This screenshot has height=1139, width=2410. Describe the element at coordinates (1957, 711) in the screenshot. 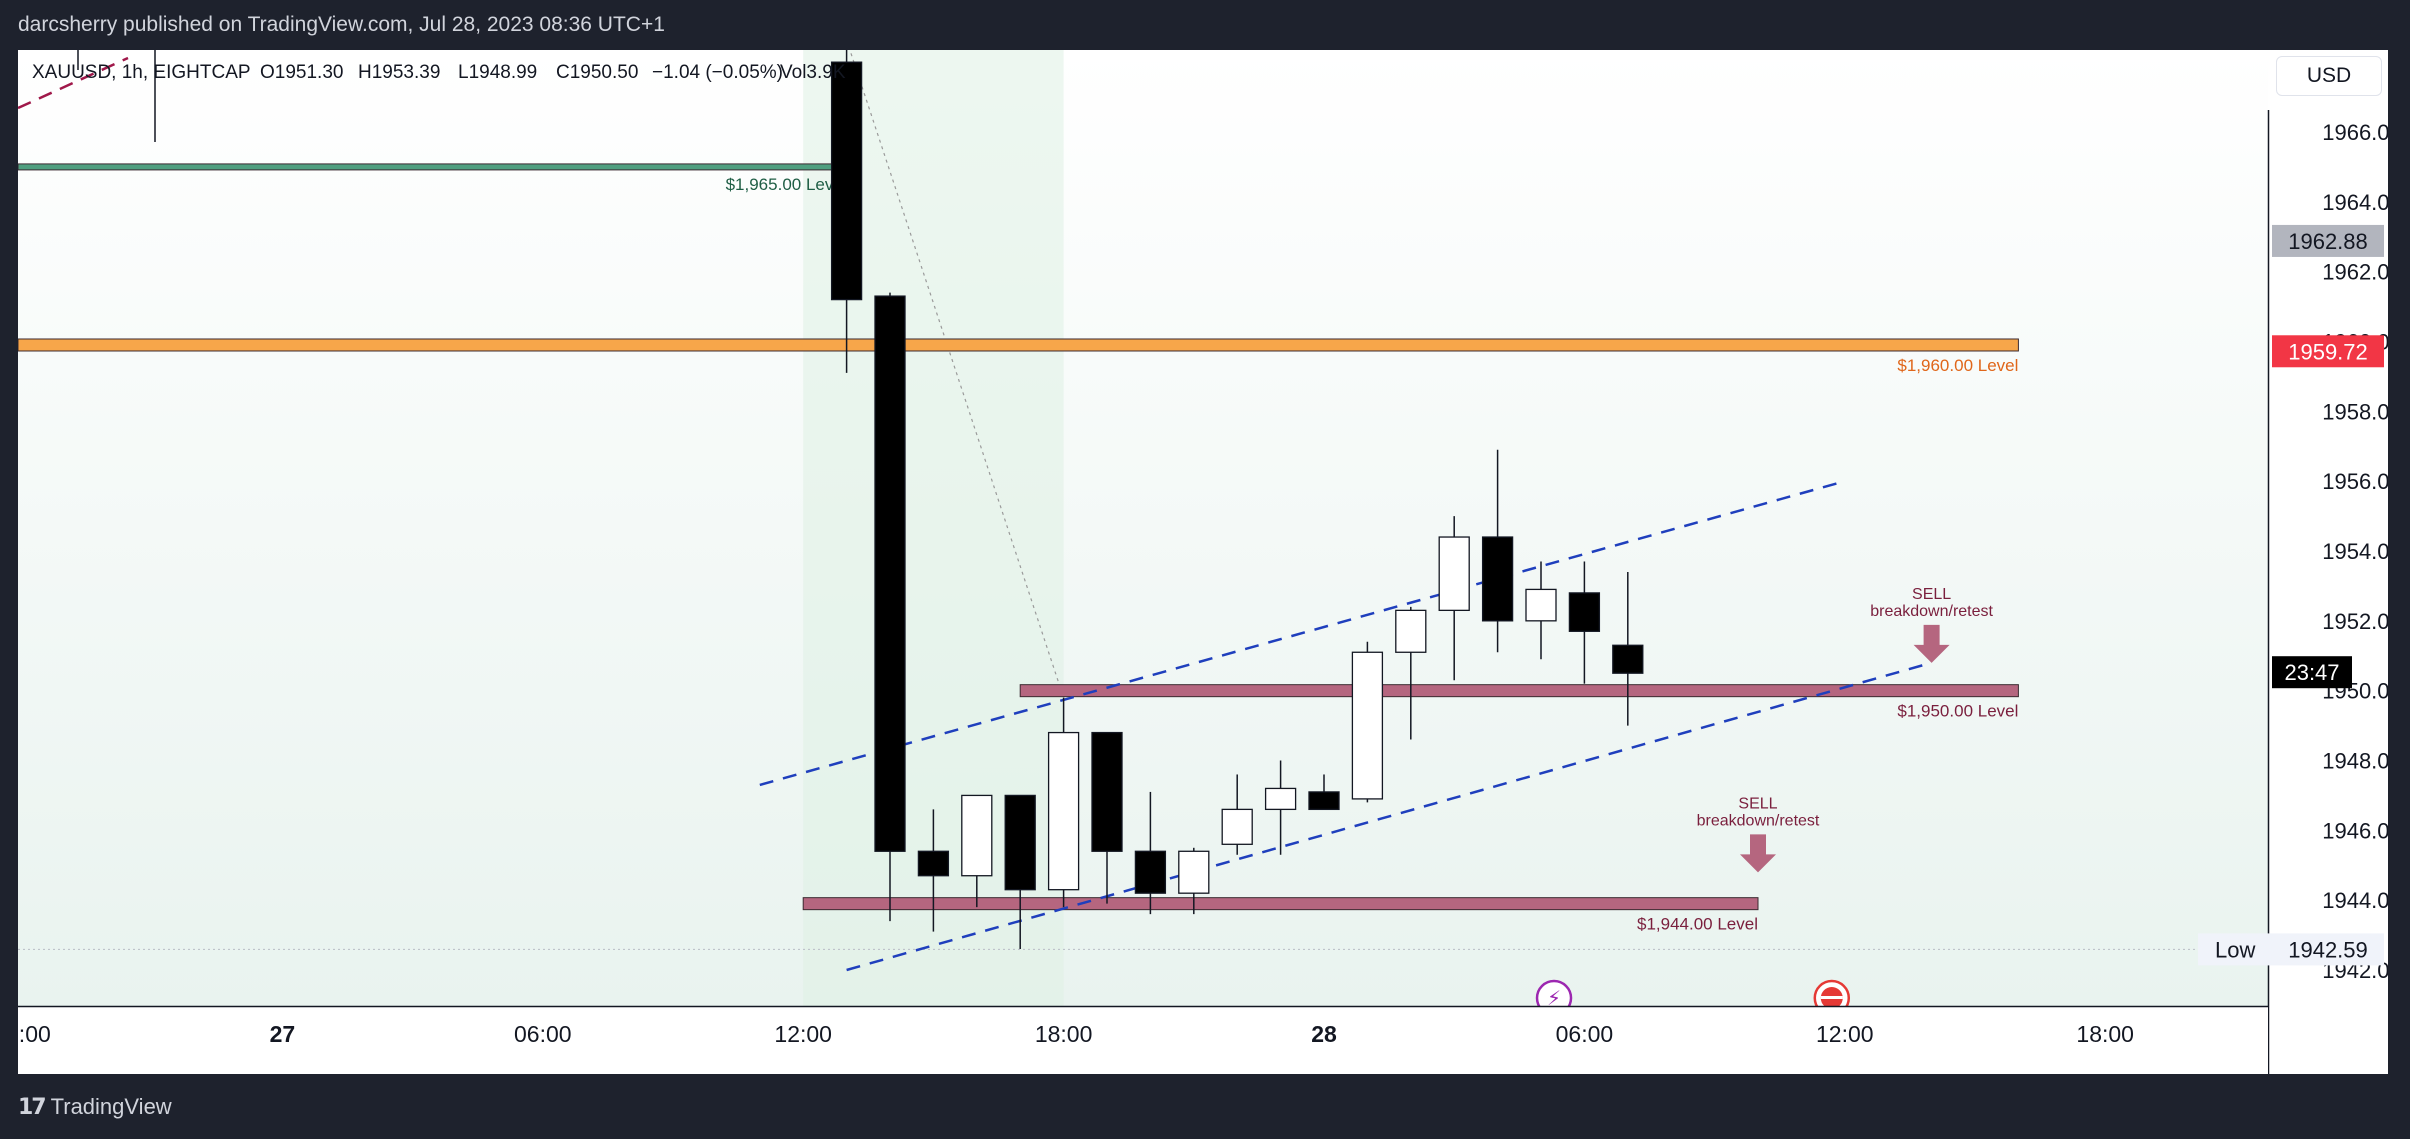

I see `level-label-3: $1,950.00 Level` at that location.